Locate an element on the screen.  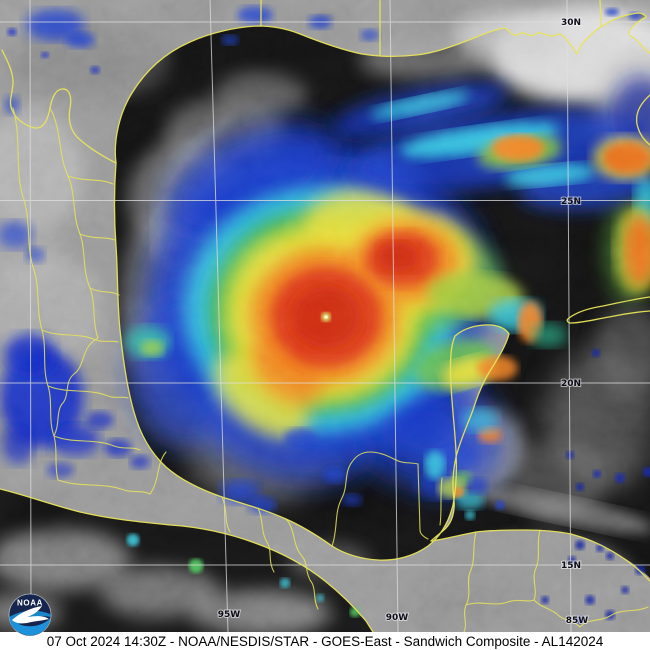
noaa-gull-icon is located at coordinates (30, 615).